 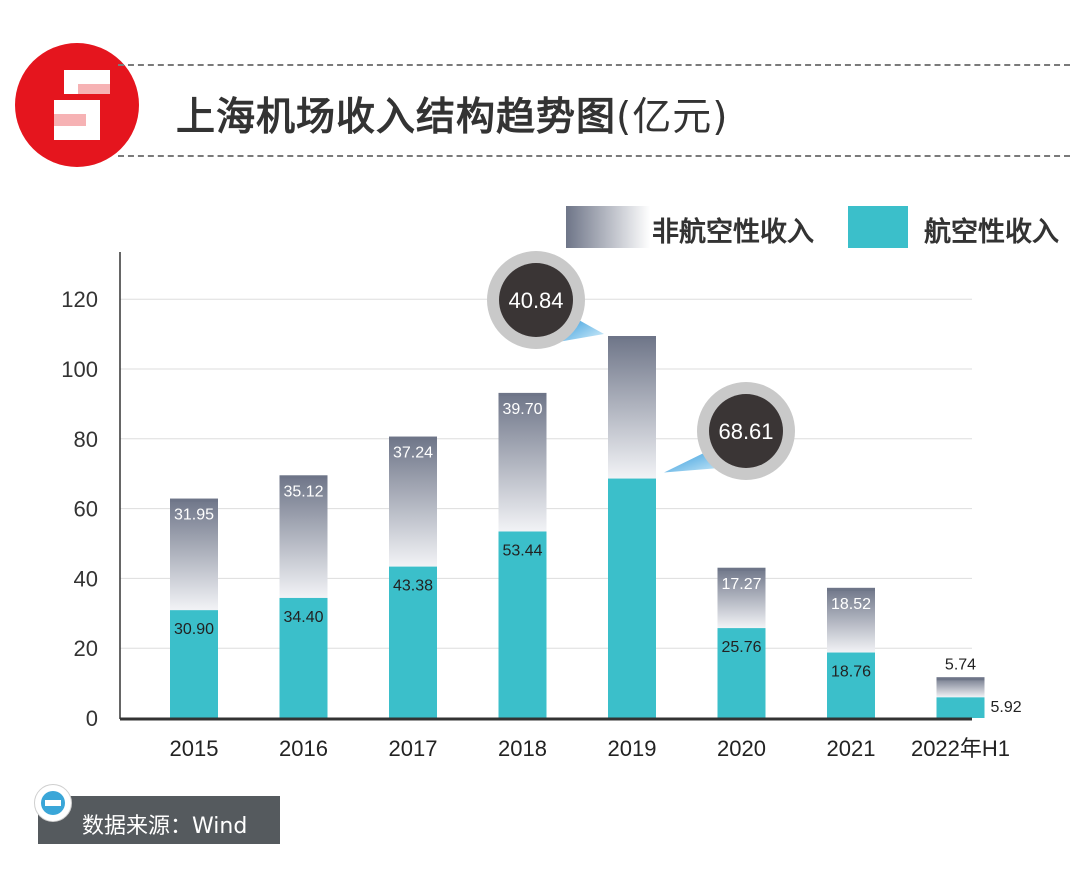 What do you see at coordinates (86, 648) in the screenshot?
I see `y-tick-label: 20` at bounding box center [86, 648].